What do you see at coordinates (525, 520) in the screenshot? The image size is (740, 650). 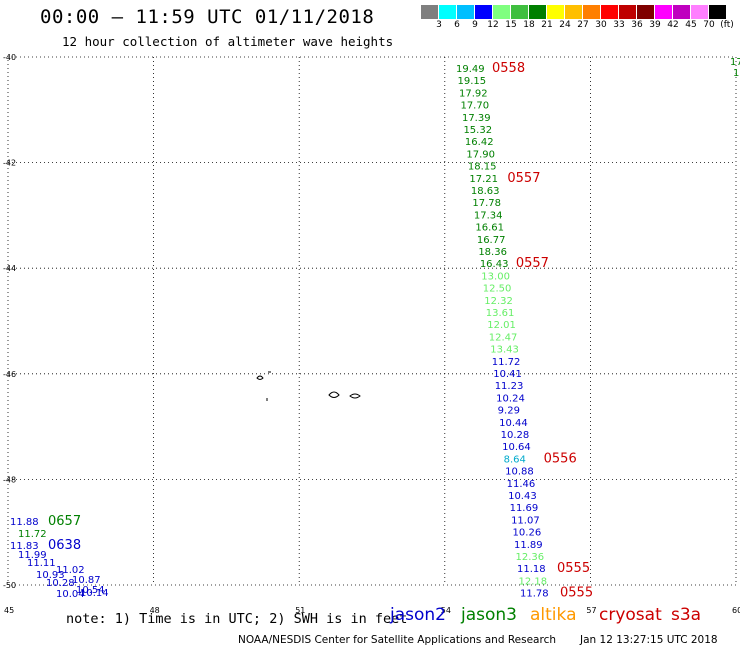 I see `track-value: 11.07` at bounding box center [525, 520].